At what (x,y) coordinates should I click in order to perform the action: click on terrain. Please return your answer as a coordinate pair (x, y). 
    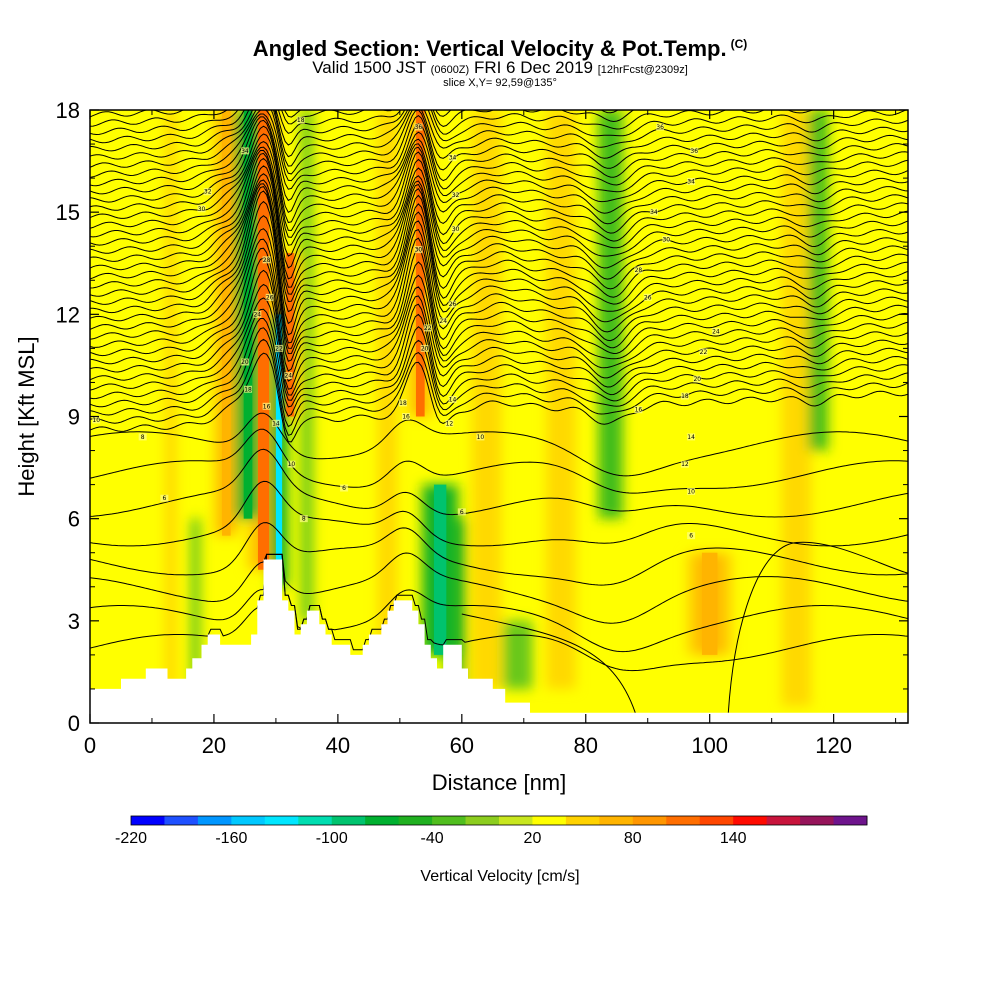
    Looking at the image, I should click on (499, 641).